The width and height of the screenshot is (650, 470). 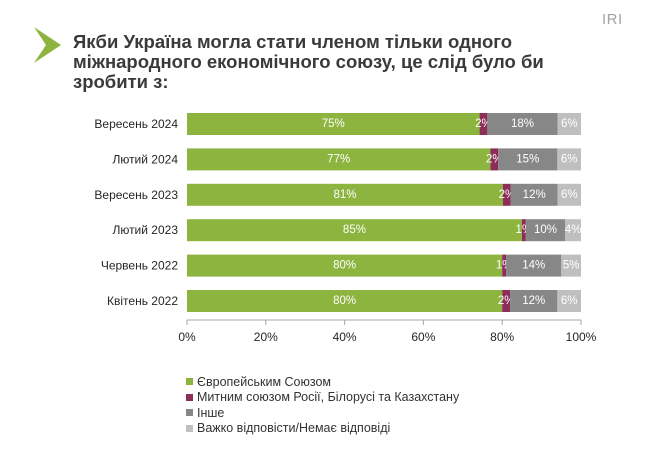 I want to click on x-tick-label: 60%, so click(x=423, y=337).